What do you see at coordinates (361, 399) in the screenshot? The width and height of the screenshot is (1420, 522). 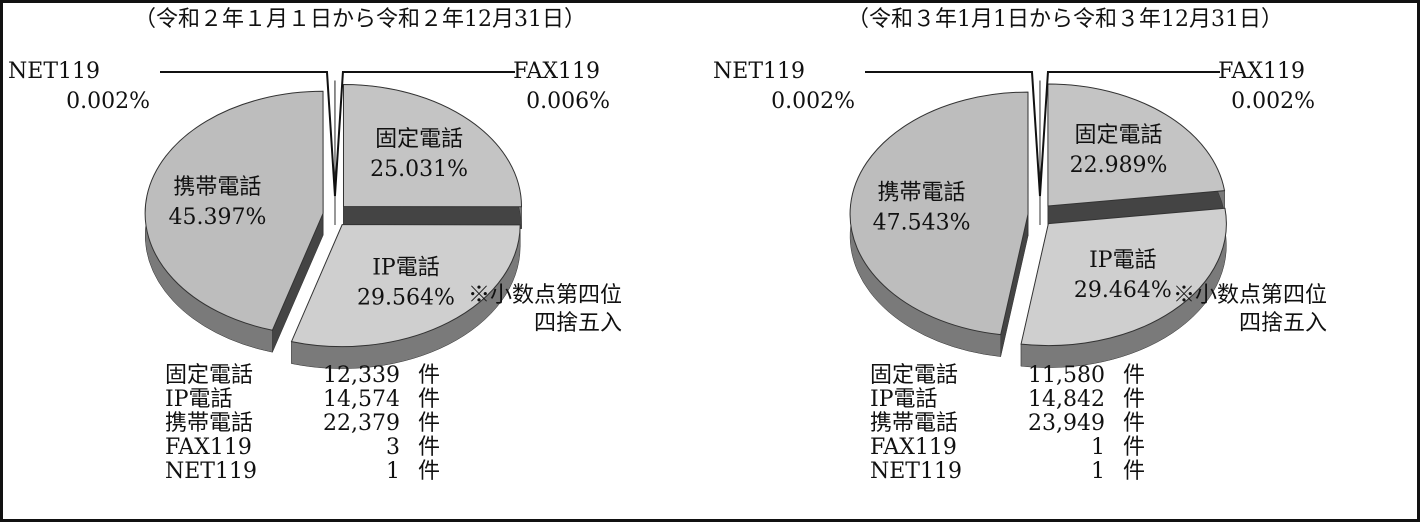 I see `table-count: 14,574` at bounding box center [361, 399].